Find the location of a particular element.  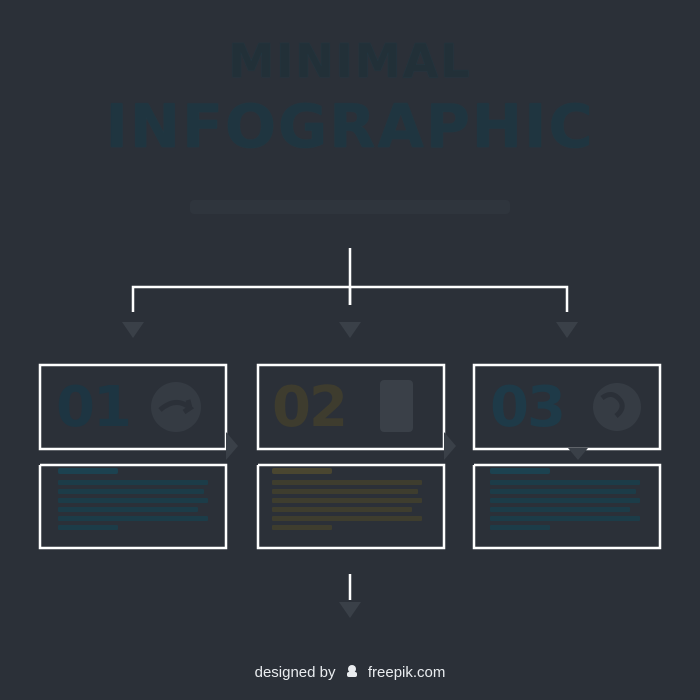

footer-brand: freepik.com is located at coordinates (406, 672).